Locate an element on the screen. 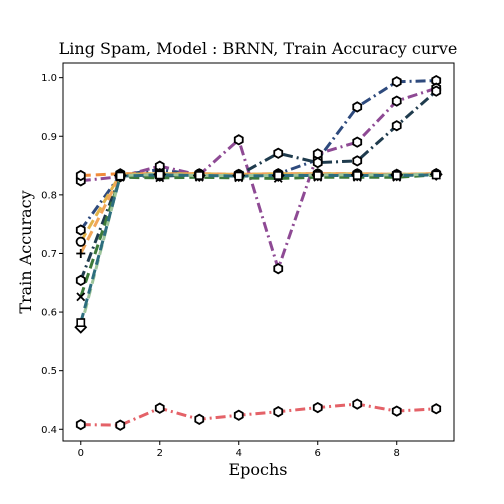 The width and height of the screenshot is (504, 504). x-tick-label: 8 is located at coordinates (397, 453).